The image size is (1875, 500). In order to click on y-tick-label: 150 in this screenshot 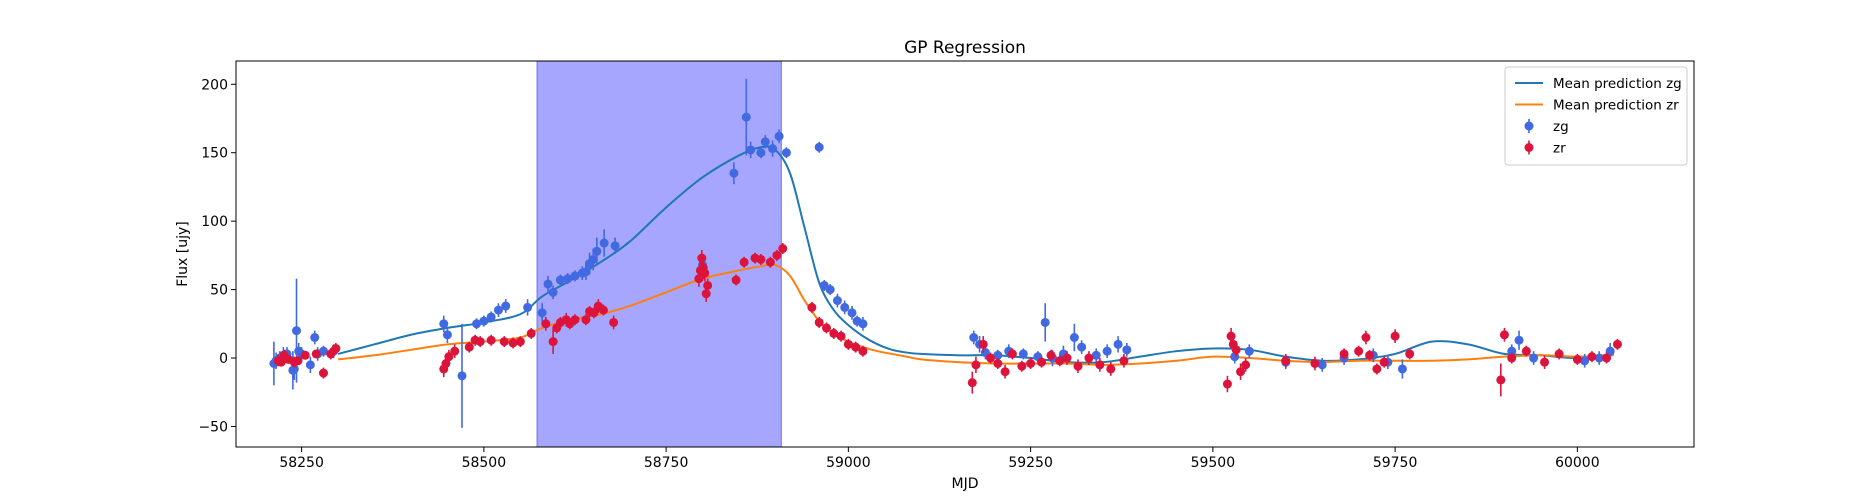, I will do `click(214, 154)`.